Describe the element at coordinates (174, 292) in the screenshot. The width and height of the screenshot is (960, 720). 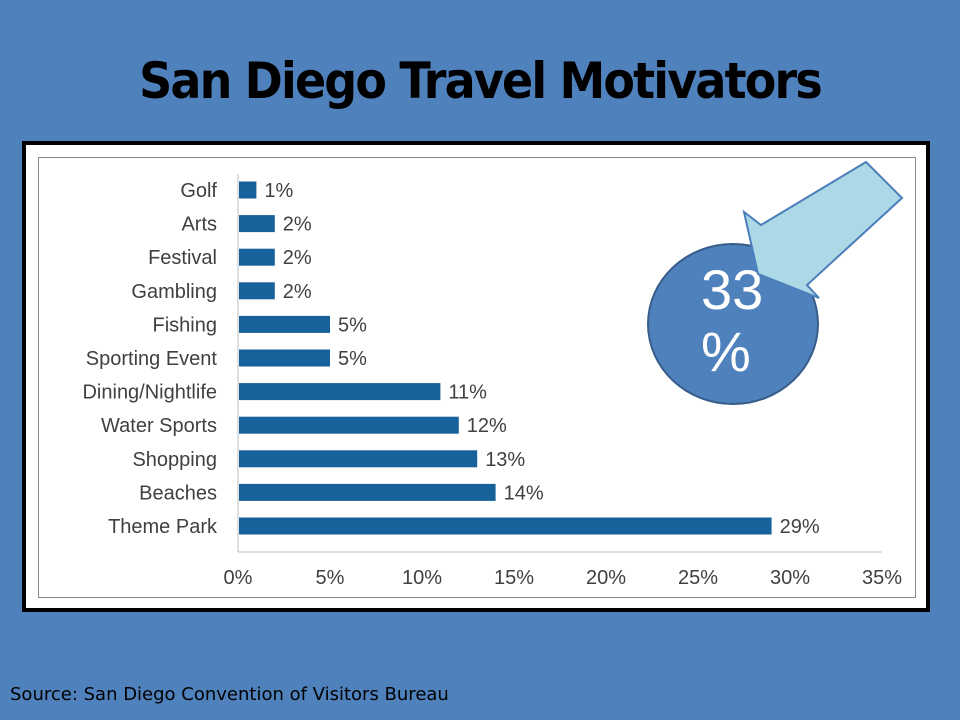
I see `category-label: Gambling` at that location.